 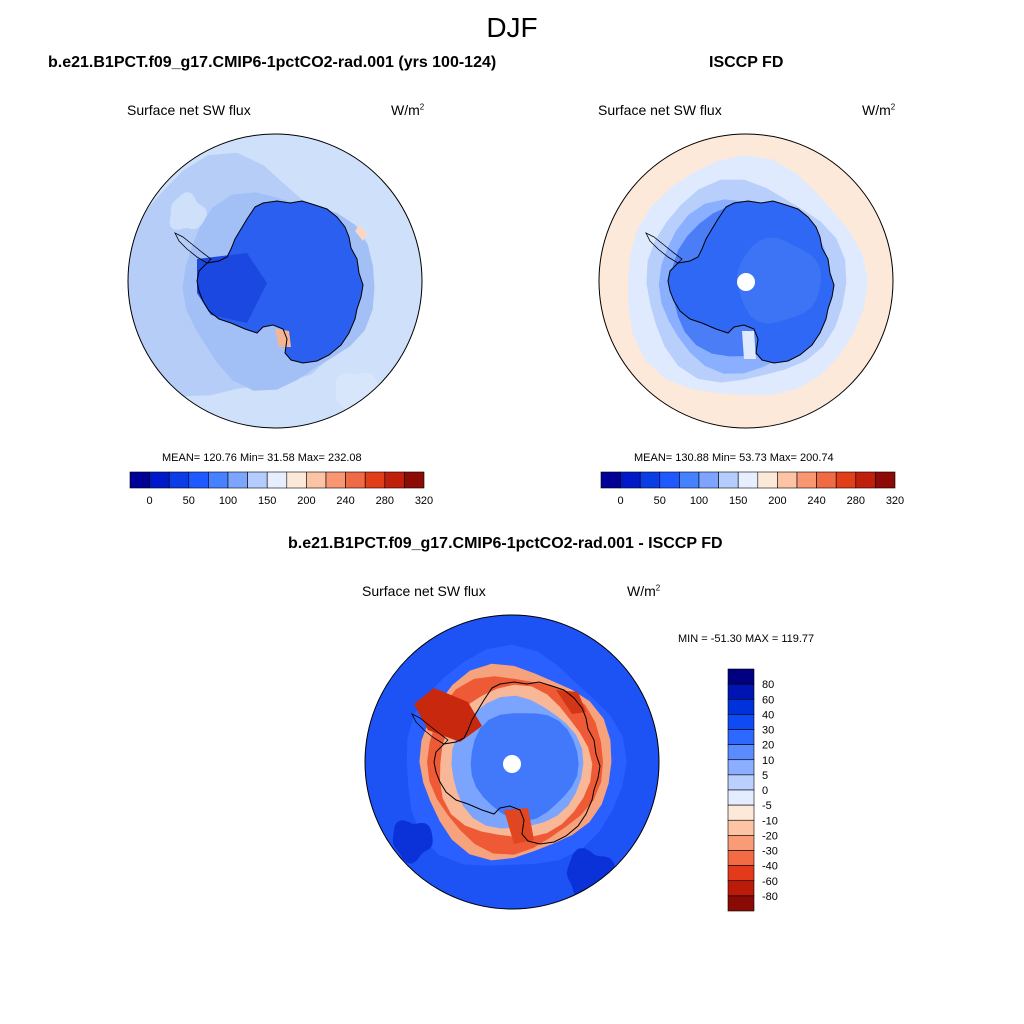 I want to click on panel-3-colorbar: 80 60 40 30 20 10 5 0 -5 -10 -20 -30 -40 -60 -80, so click(x=752, y=790).